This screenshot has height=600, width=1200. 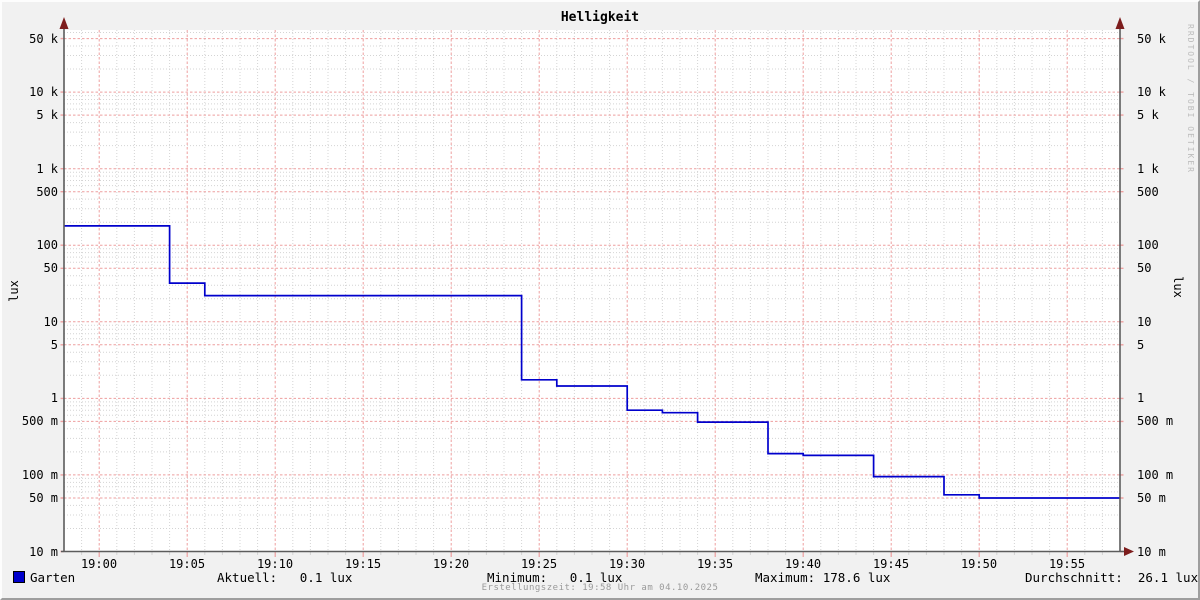 I want to click on y-tick-label: 500, so click(x=47, y=192).